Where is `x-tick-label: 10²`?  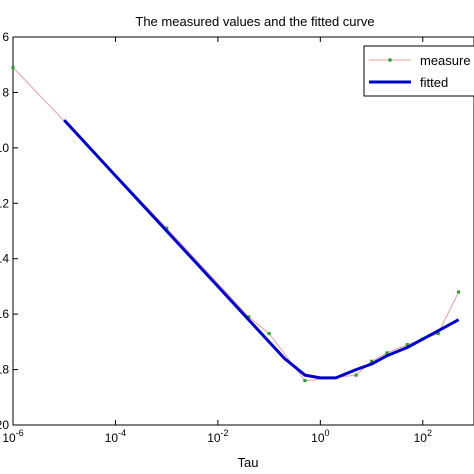 x-tick-label: 10² is located at coordinates (423, 436).